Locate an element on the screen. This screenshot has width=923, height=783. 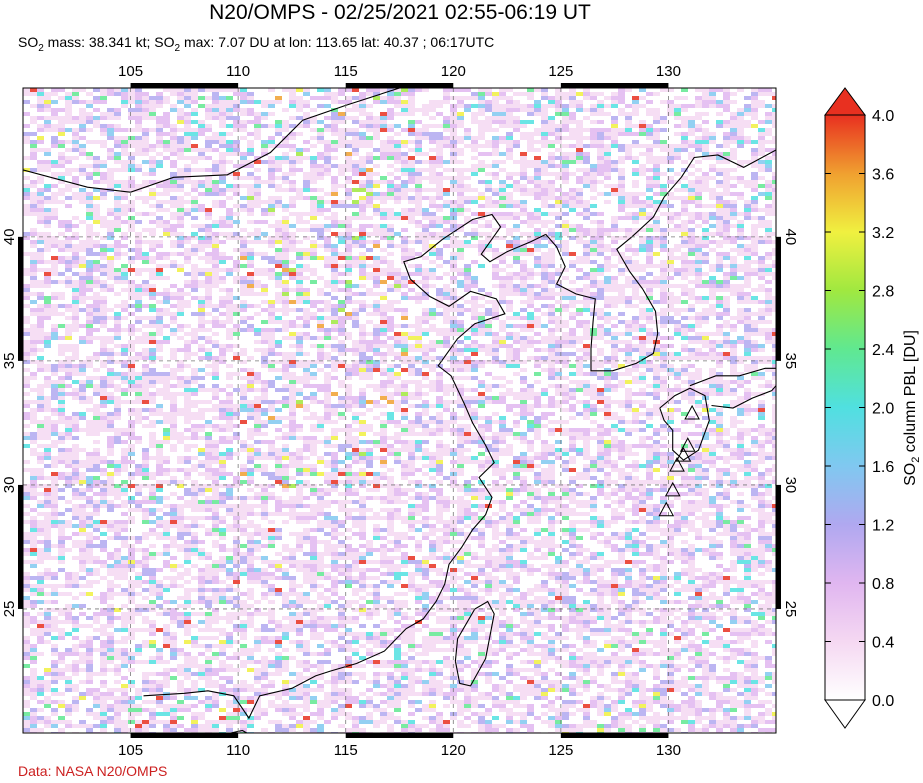
colorbar-tick-label: 1.6 is located at coordinates (883, 467).